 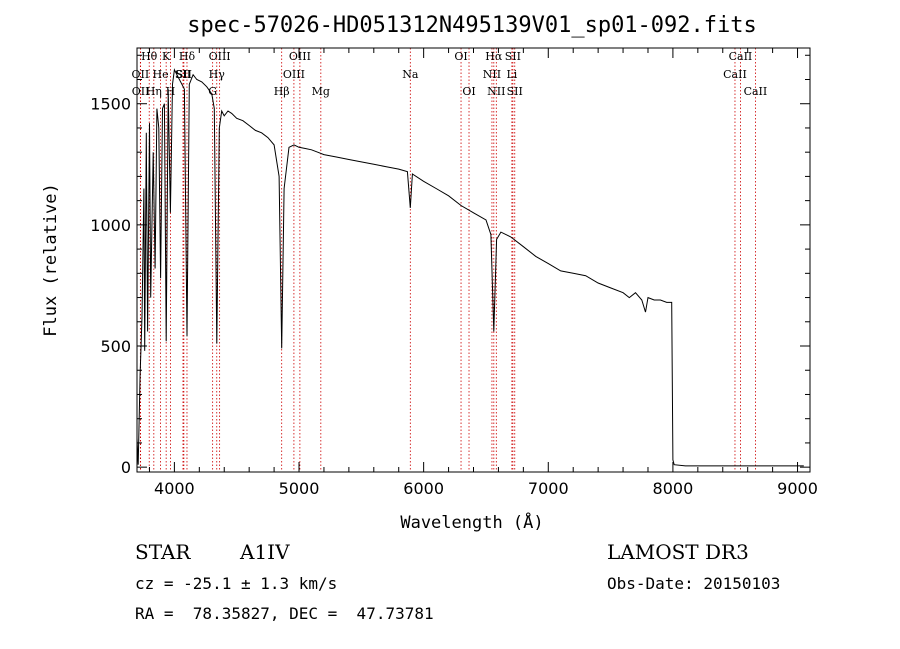 What do you see at coordinates (471, 522) in the screenshot?
I see `x-axis-label: Wavelength (Å)` at bounding box center [471, 522].